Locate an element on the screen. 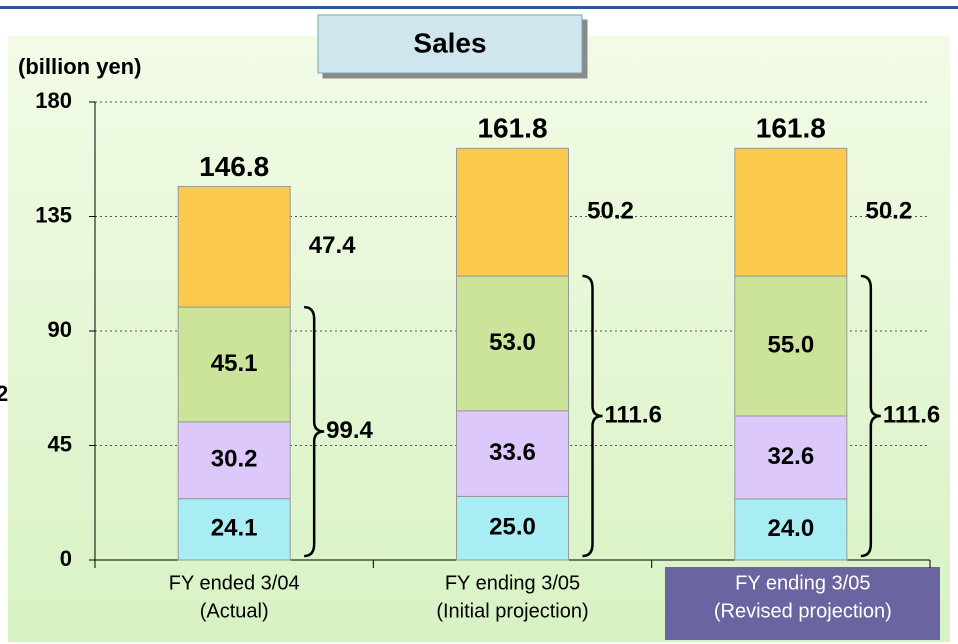 The image size is (958, 644). highlight-box is located at coordinates (802, 603).